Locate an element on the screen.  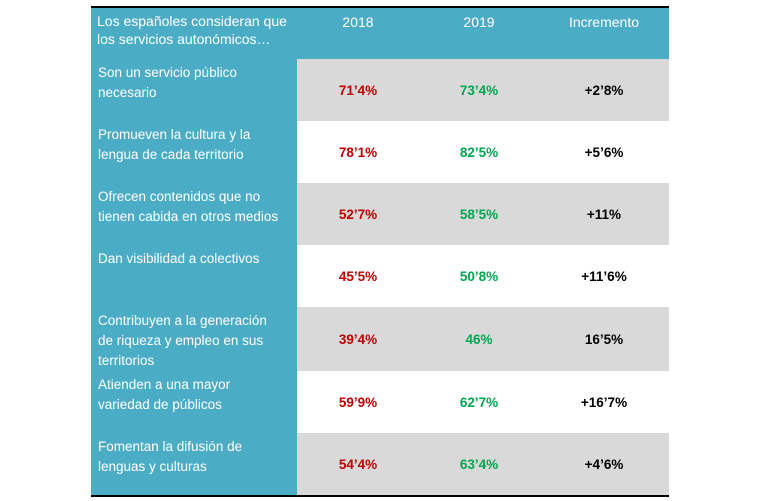
row-label-line: de riqueza y empleo en sus is located at coordinates (181, 340).